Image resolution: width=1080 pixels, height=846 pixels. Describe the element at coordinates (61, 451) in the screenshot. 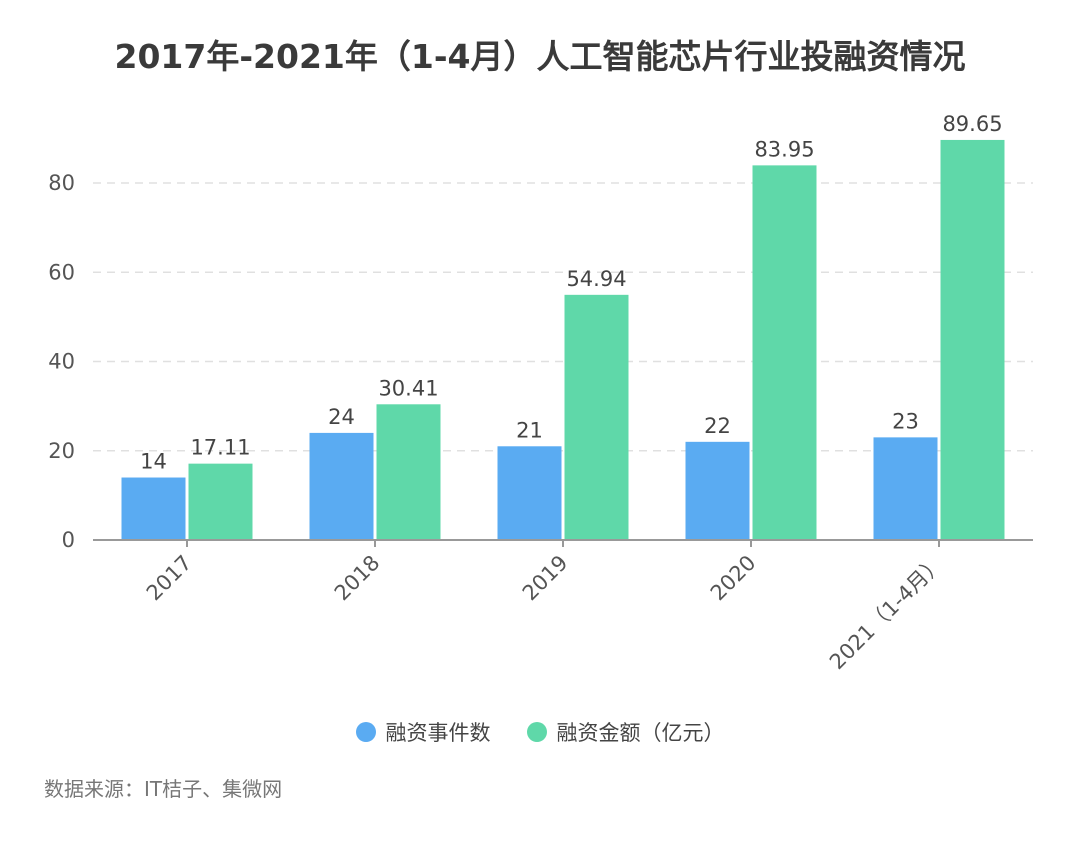

I see `y-tick-label-20: 20` at that location.